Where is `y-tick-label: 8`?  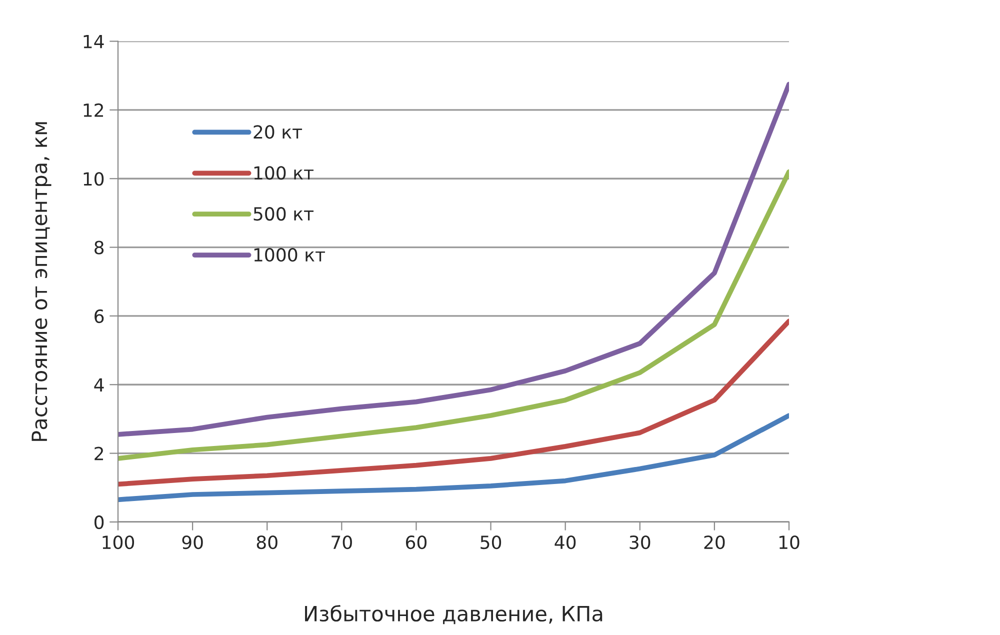
y-tick-label: 8 is located at coordinates (99, 247).